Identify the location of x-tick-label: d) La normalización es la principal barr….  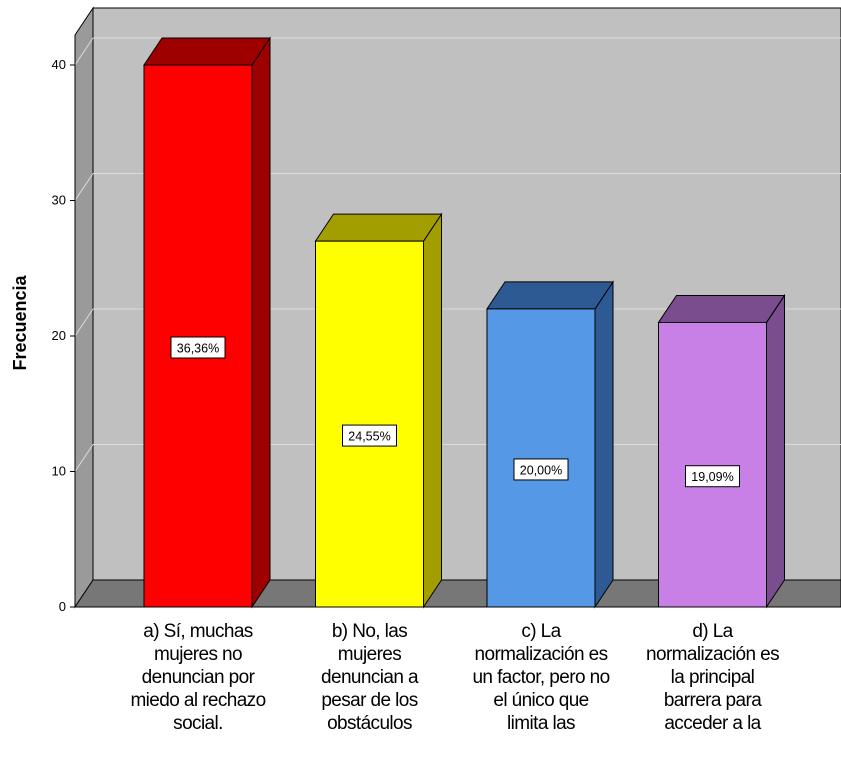
(713, 677).